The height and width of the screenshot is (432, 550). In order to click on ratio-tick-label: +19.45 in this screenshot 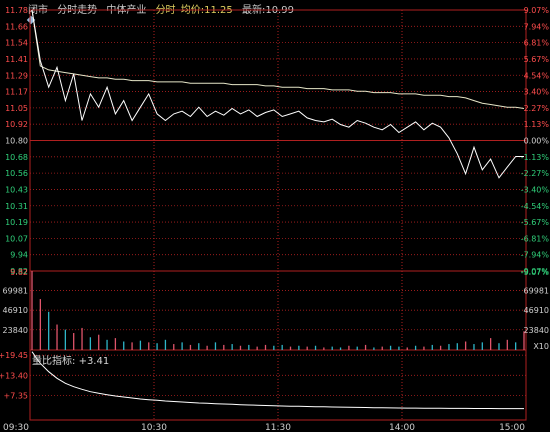, I will do `click(14, 355)`.